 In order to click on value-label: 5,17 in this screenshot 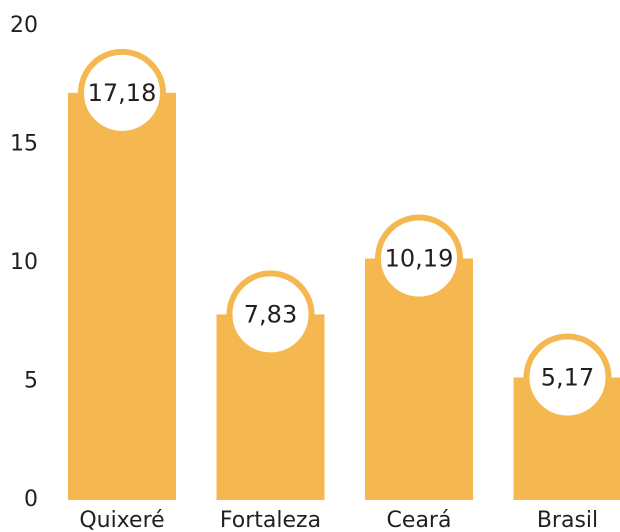, I will do `click(567, 377)`.